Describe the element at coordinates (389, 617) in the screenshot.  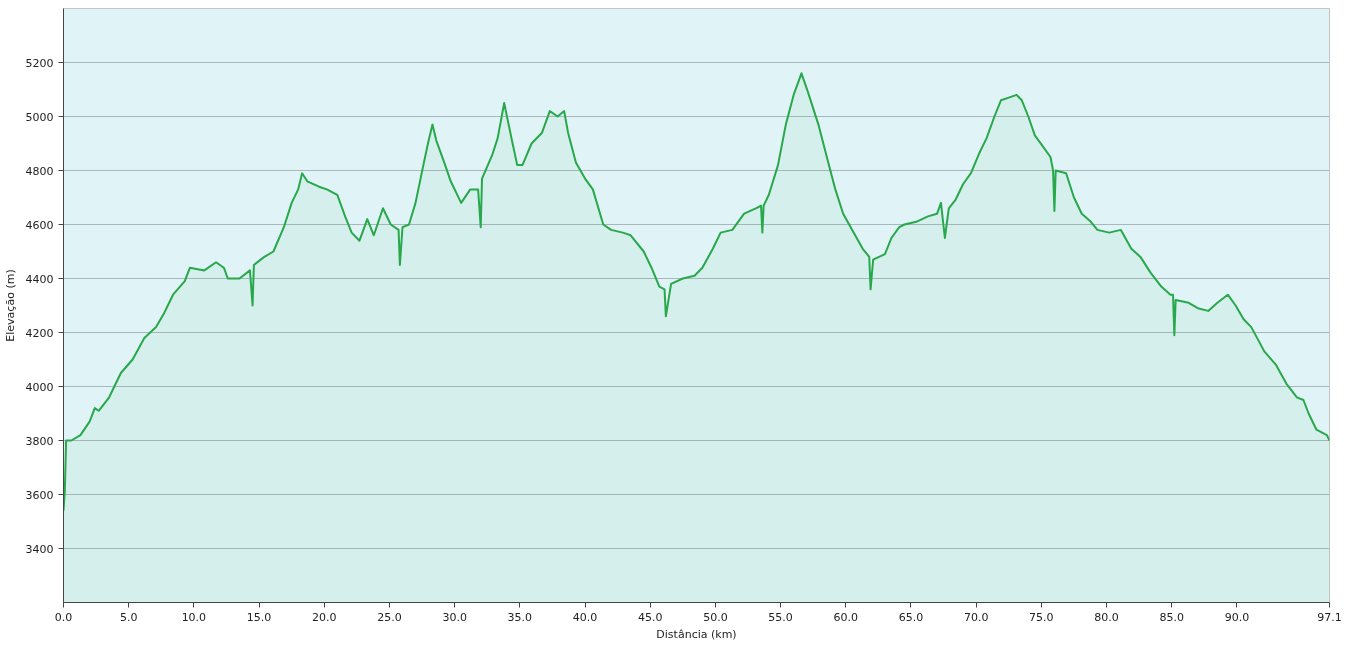
I see `x-tick-label: 25.0` at that location.